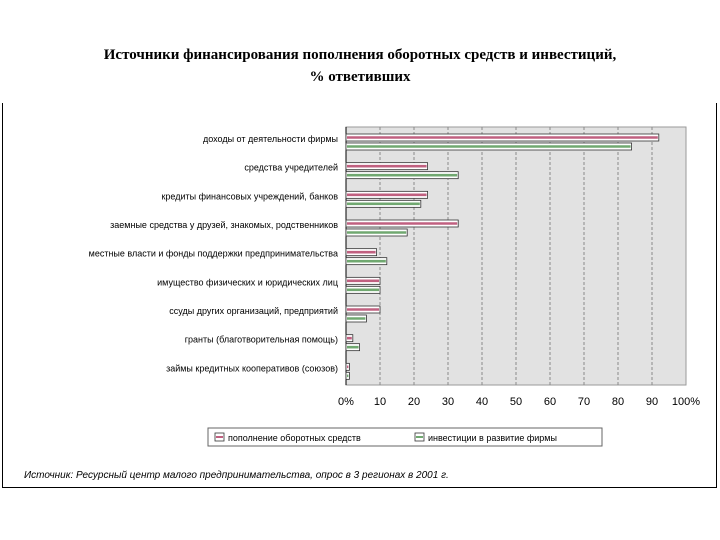 The height and width of the screenshot is (540, 720). Describe the element at coordinates (253, 311) in the screenshot. I see `category-label: ссуды других организаций, предприятий` at that location.